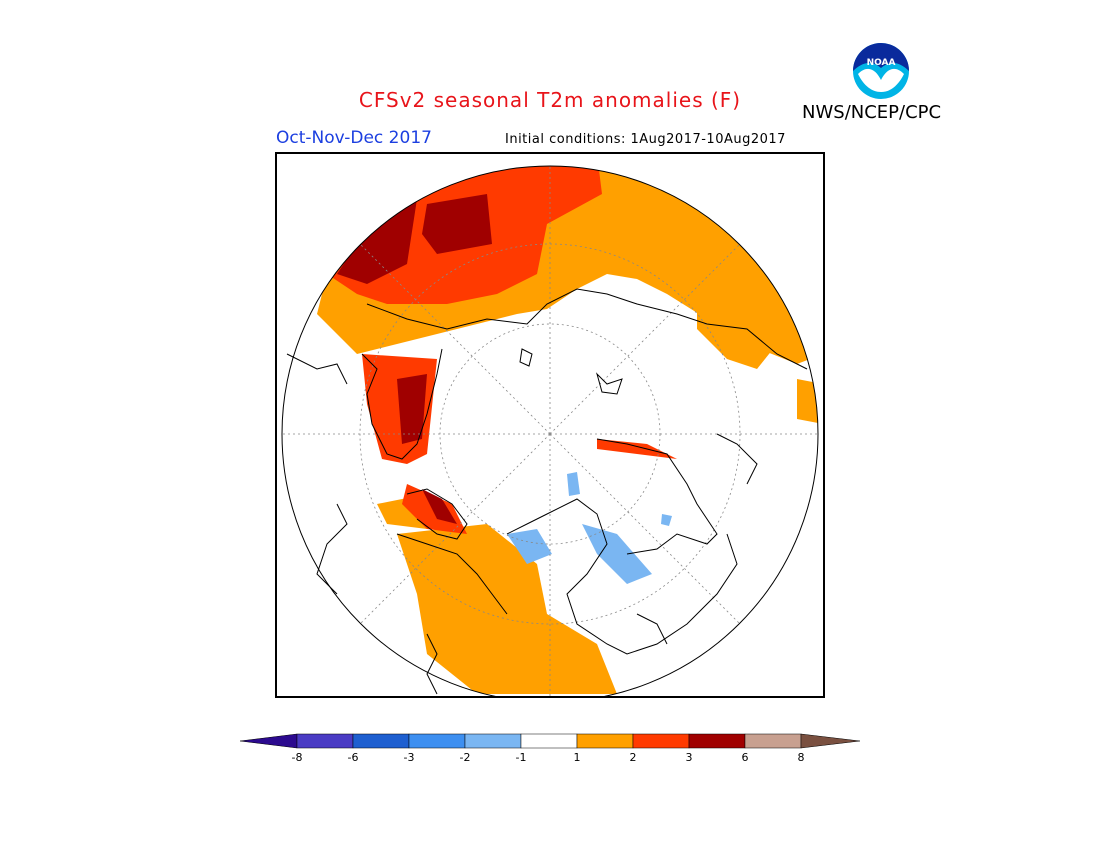 This screenshot has height=850, width=1100. Describe the element at coordinates (881, 63) in the screenshot. I see `noaa-logo-text: NOAA` at that location.